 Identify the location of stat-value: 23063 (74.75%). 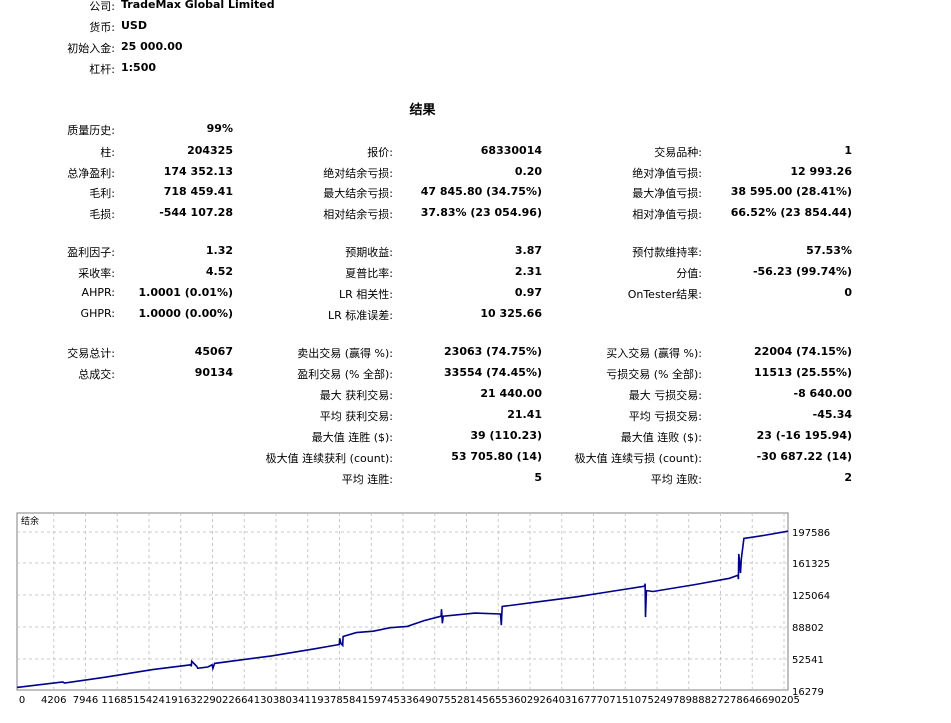
(493, 351).